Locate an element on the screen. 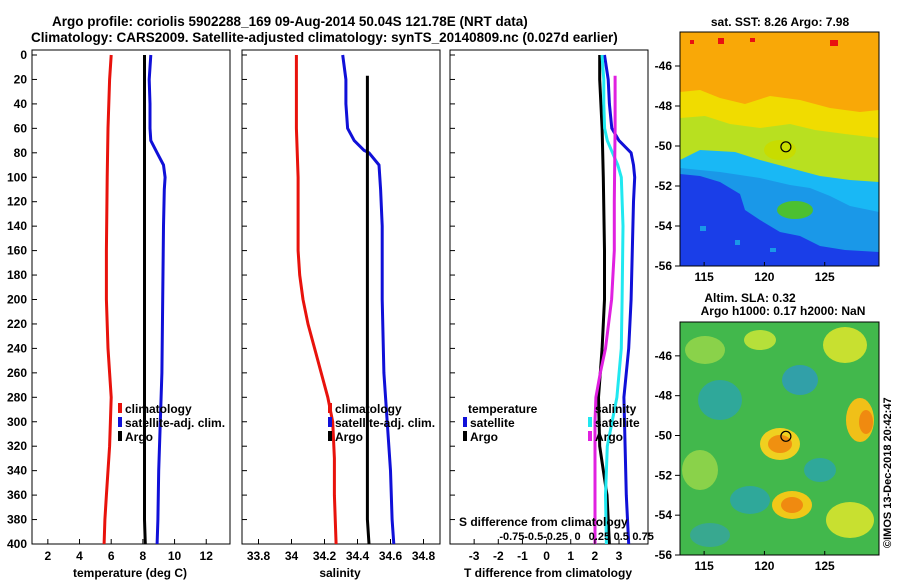 This screenshot has height=580, width=900. legend-label-t-satellite: satellite is located at coordinates (492, 423).